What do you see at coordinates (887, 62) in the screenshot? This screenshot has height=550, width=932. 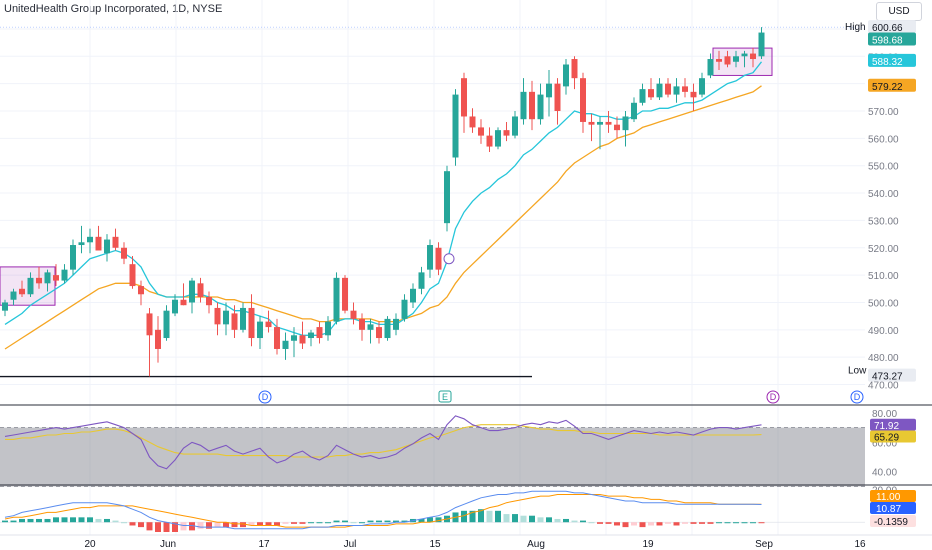 I see `price-label: 588.32` at bounding box center [887, 62].